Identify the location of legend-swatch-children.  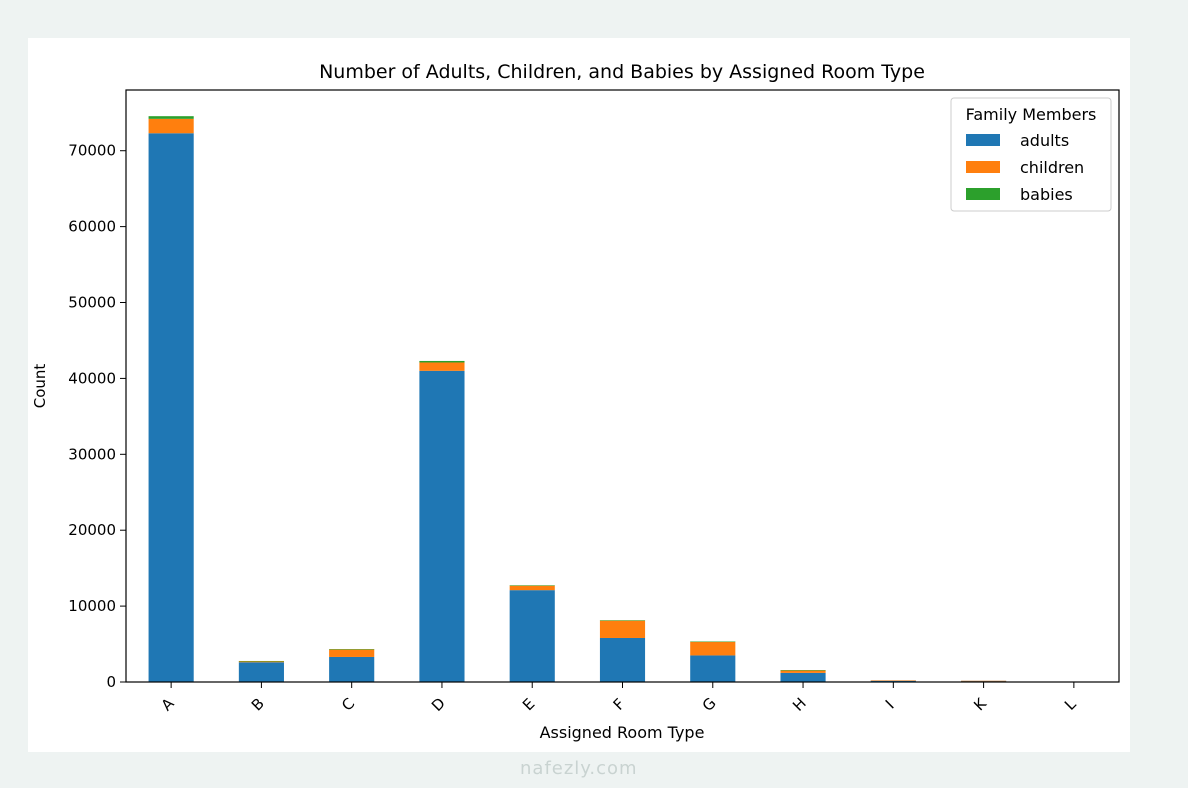
(983, 167).